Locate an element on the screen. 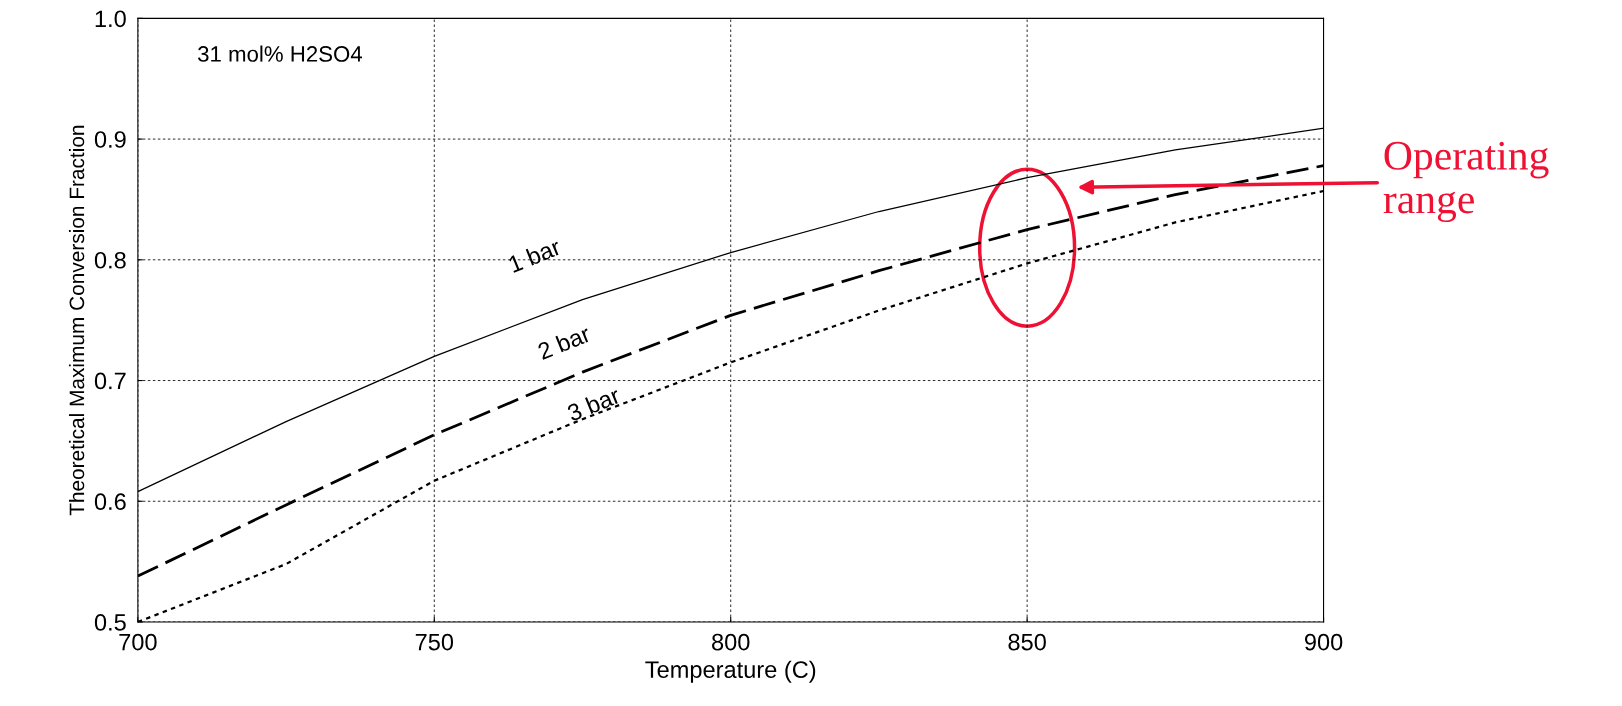 This screenshot has width=1622, height=706. text: Operating range is located at coordinates (1466, 182).